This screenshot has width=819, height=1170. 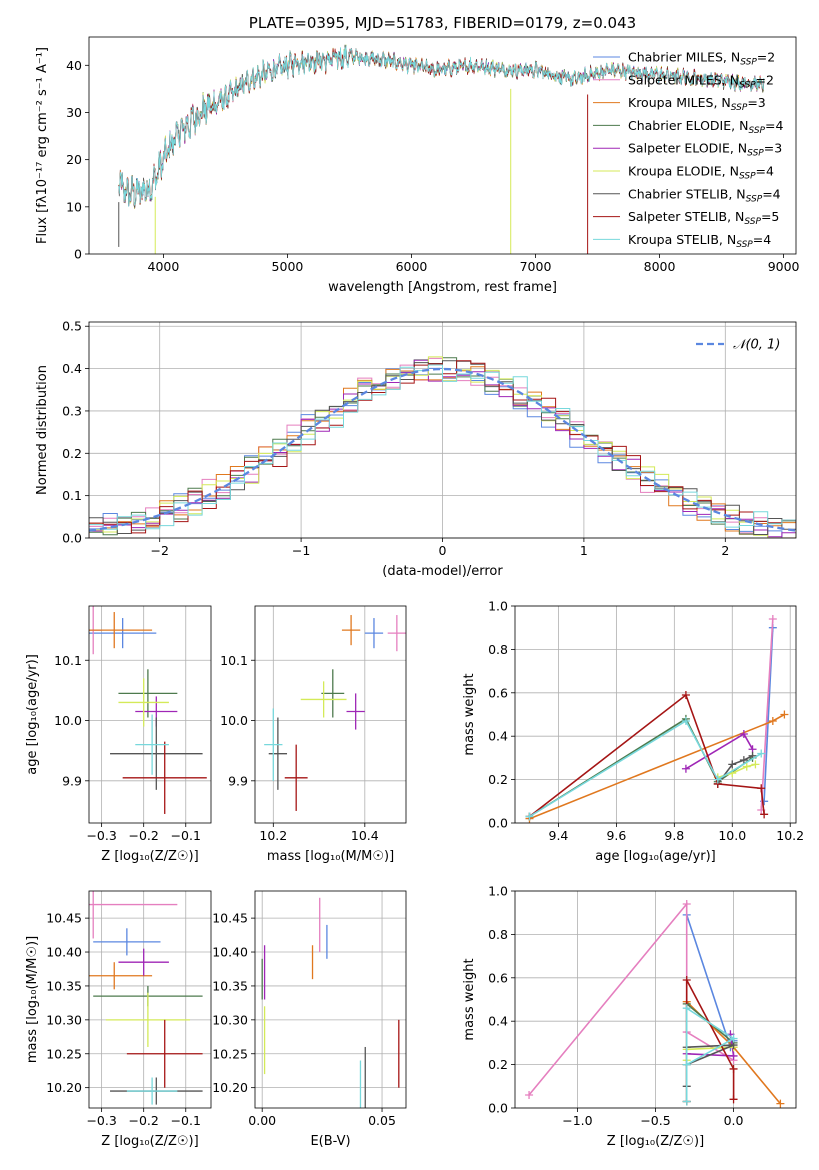 What do you see at coordinates (725, 550) in the screenshot?
I see `x-tick-label: 2` at bounding box center [725, 550].